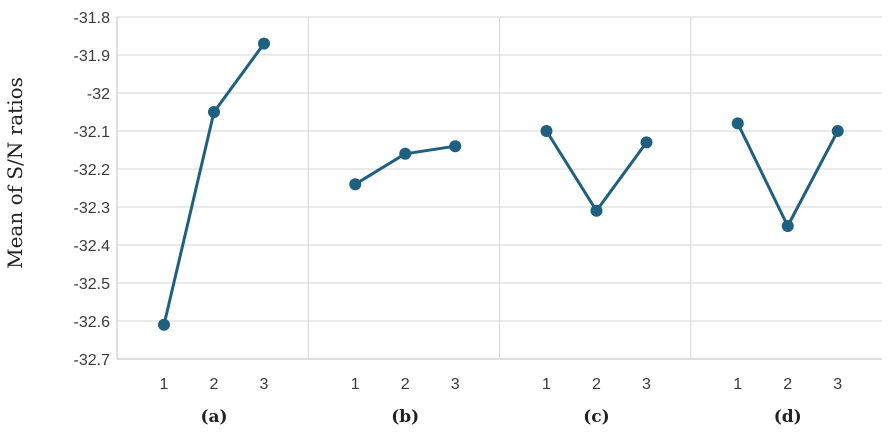  Describe the element at coordinates (15, 173) in the screenshot. I see `y-axis-label: Mean of S/N ratios` at that location.